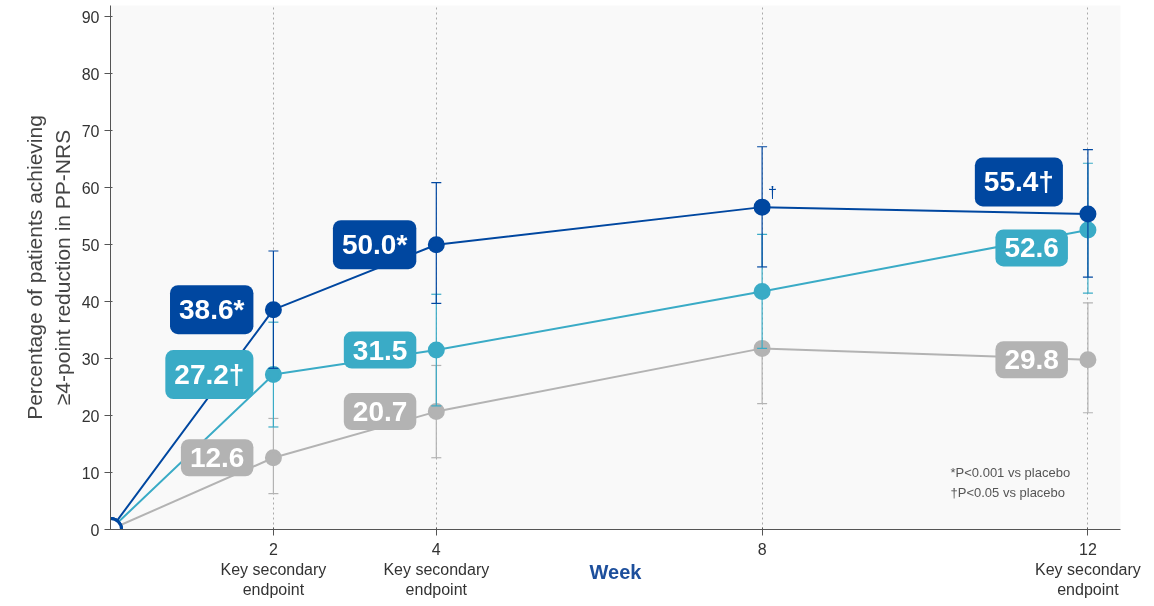 This screenshot has height=606, width=1154. What do you see at coordinates (374, 245) in the screenshot?
I see `data-label: 50.0*` at bounding box center [374, 245].